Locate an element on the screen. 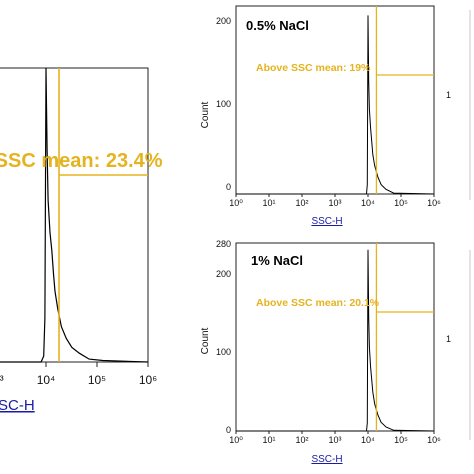 This screenshot has width=474, height=474. nacl-1-y-axis-label: Count is located at coordinates (205, 340).